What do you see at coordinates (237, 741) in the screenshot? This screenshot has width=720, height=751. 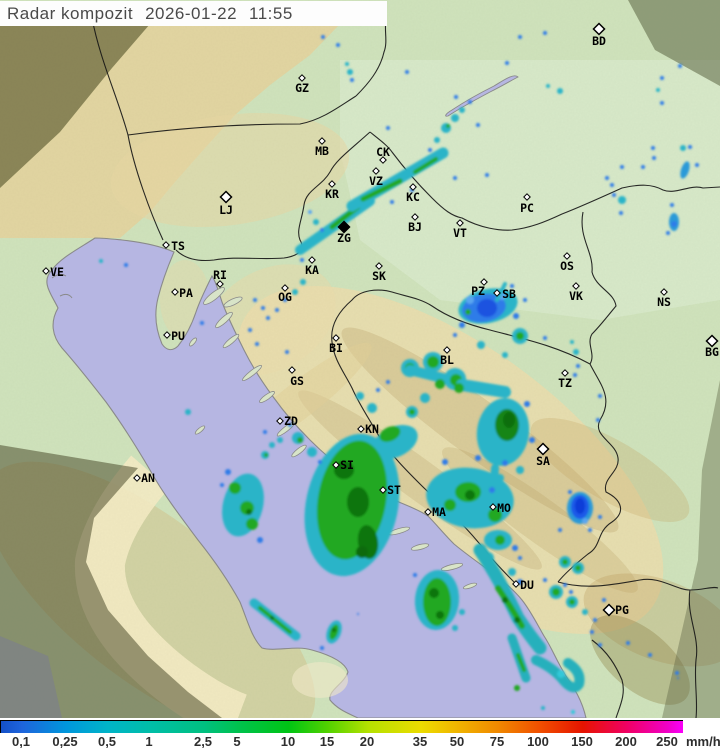 I see `legend-tick-5: 5` at bounding box center [237, 741].